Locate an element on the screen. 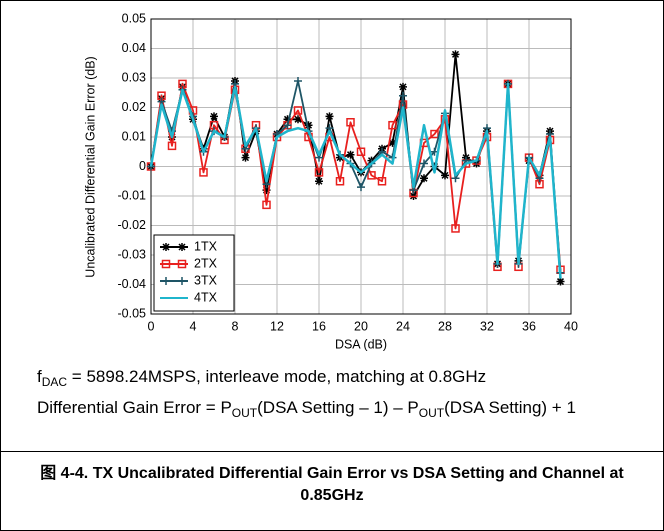 The width and height of the screenshot is (664, 531). note-text: f is located at coordinates (39, 376).